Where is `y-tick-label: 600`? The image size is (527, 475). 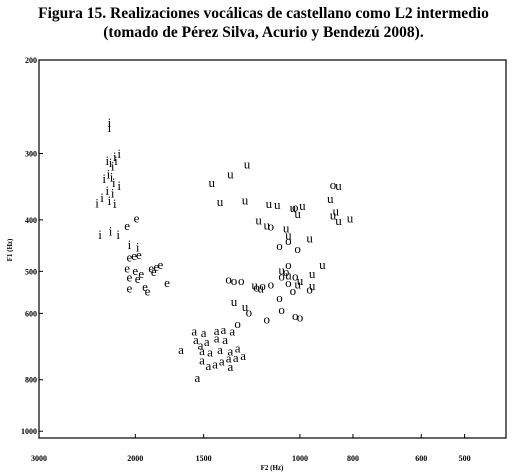 y-tick-label: 600 is located at coordinates (31, 313).